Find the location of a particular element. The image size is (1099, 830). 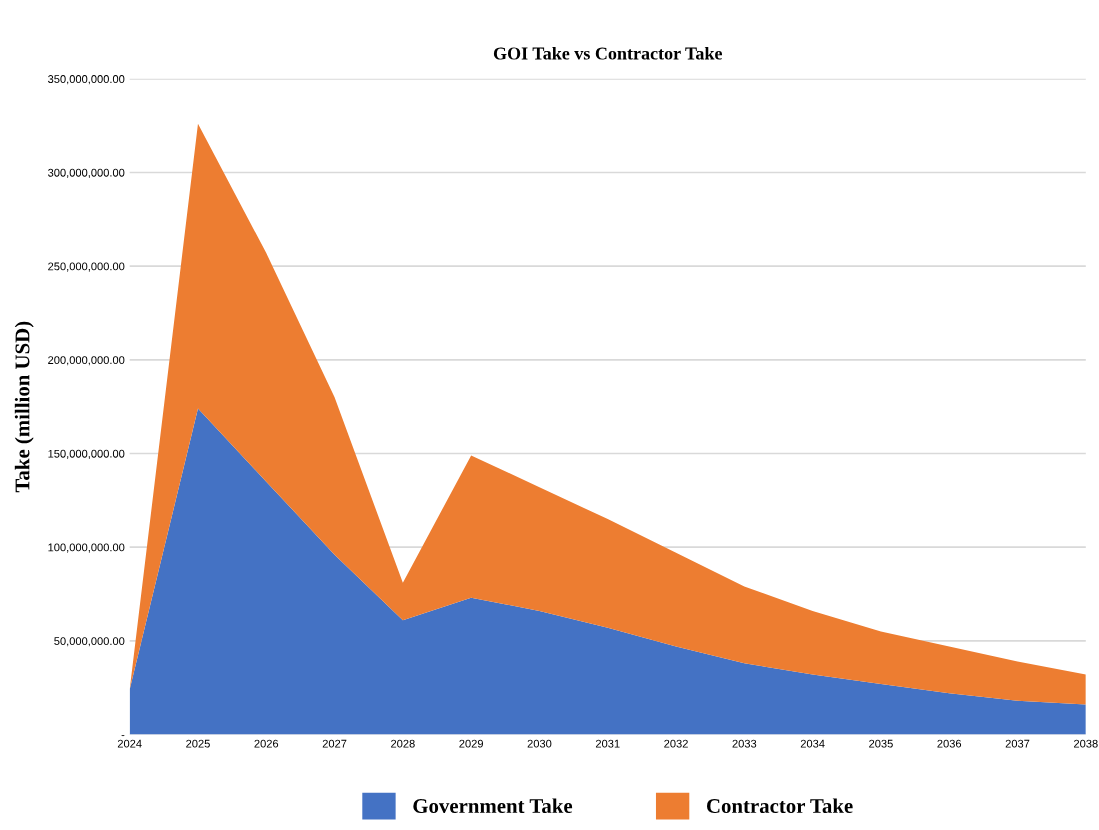

y-tick-label: 250,000,000.00 is located at coordinates (86, 267).